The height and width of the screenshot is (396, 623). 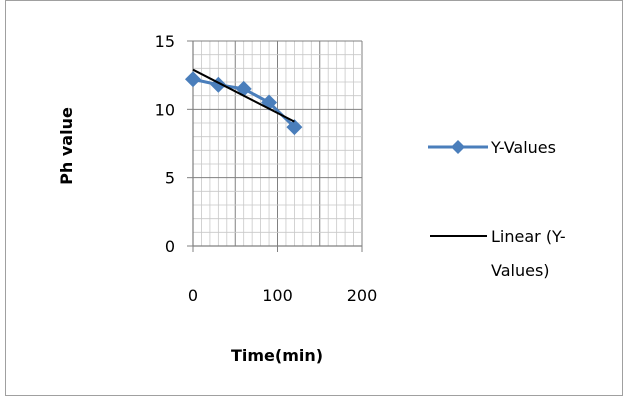 I want to click on legend: Y-Values Linear (Y- Values), so click(x=497, y=209).